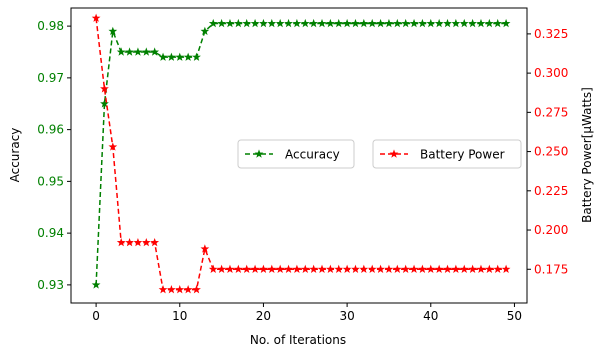 This screenshot has width=595, height=352. Describe the element at coordinates (394, 153) in the screenshot. I see `legend-battery-star-icon` at that location.